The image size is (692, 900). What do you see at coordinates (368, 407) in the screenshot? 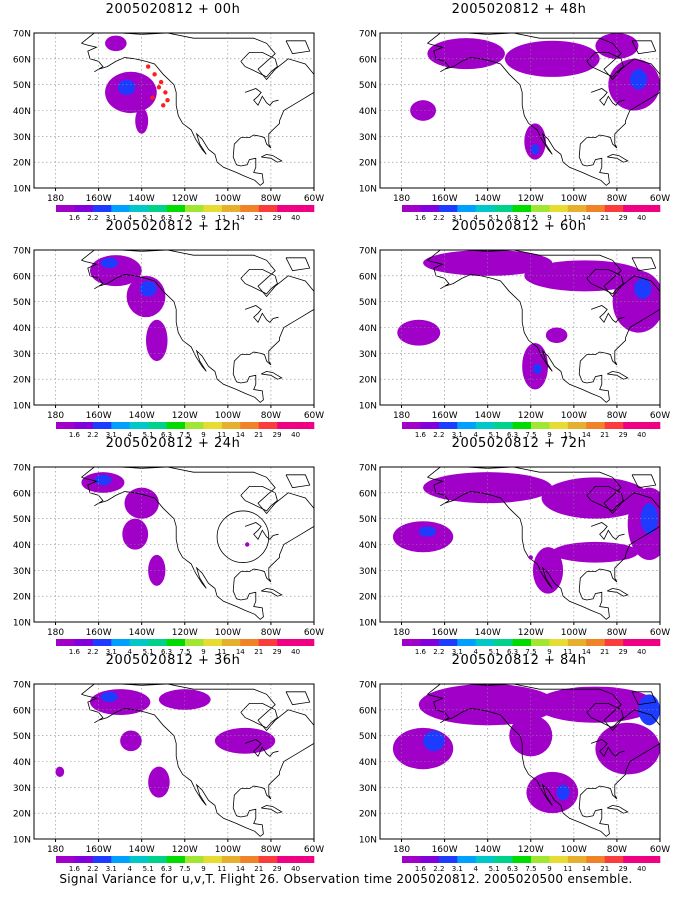
I see `lat-tick-label: 10N` at bounding box center [368, 407].